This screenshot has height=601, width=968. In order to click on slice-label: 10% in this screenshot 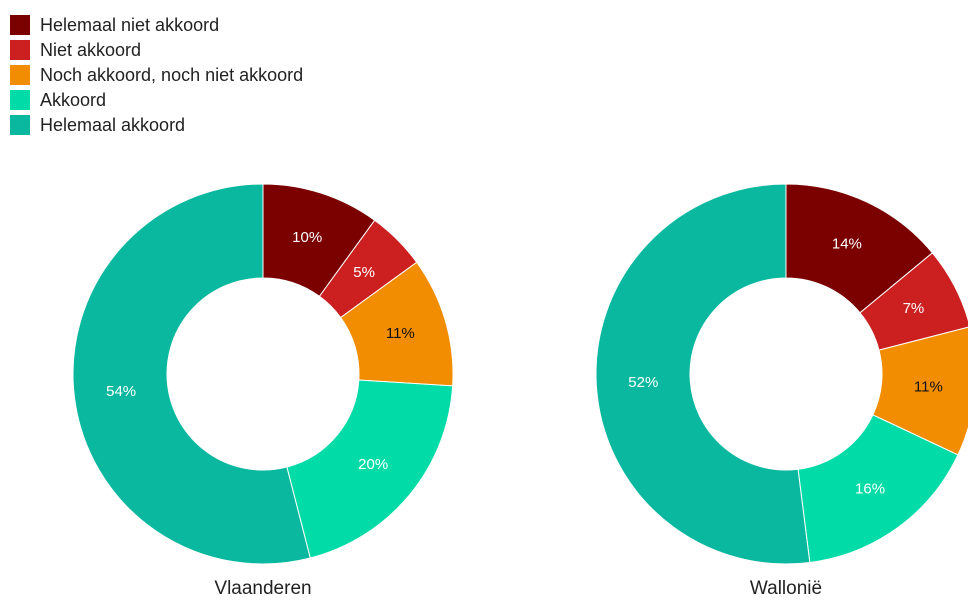, I will do `click(307, 237)`.